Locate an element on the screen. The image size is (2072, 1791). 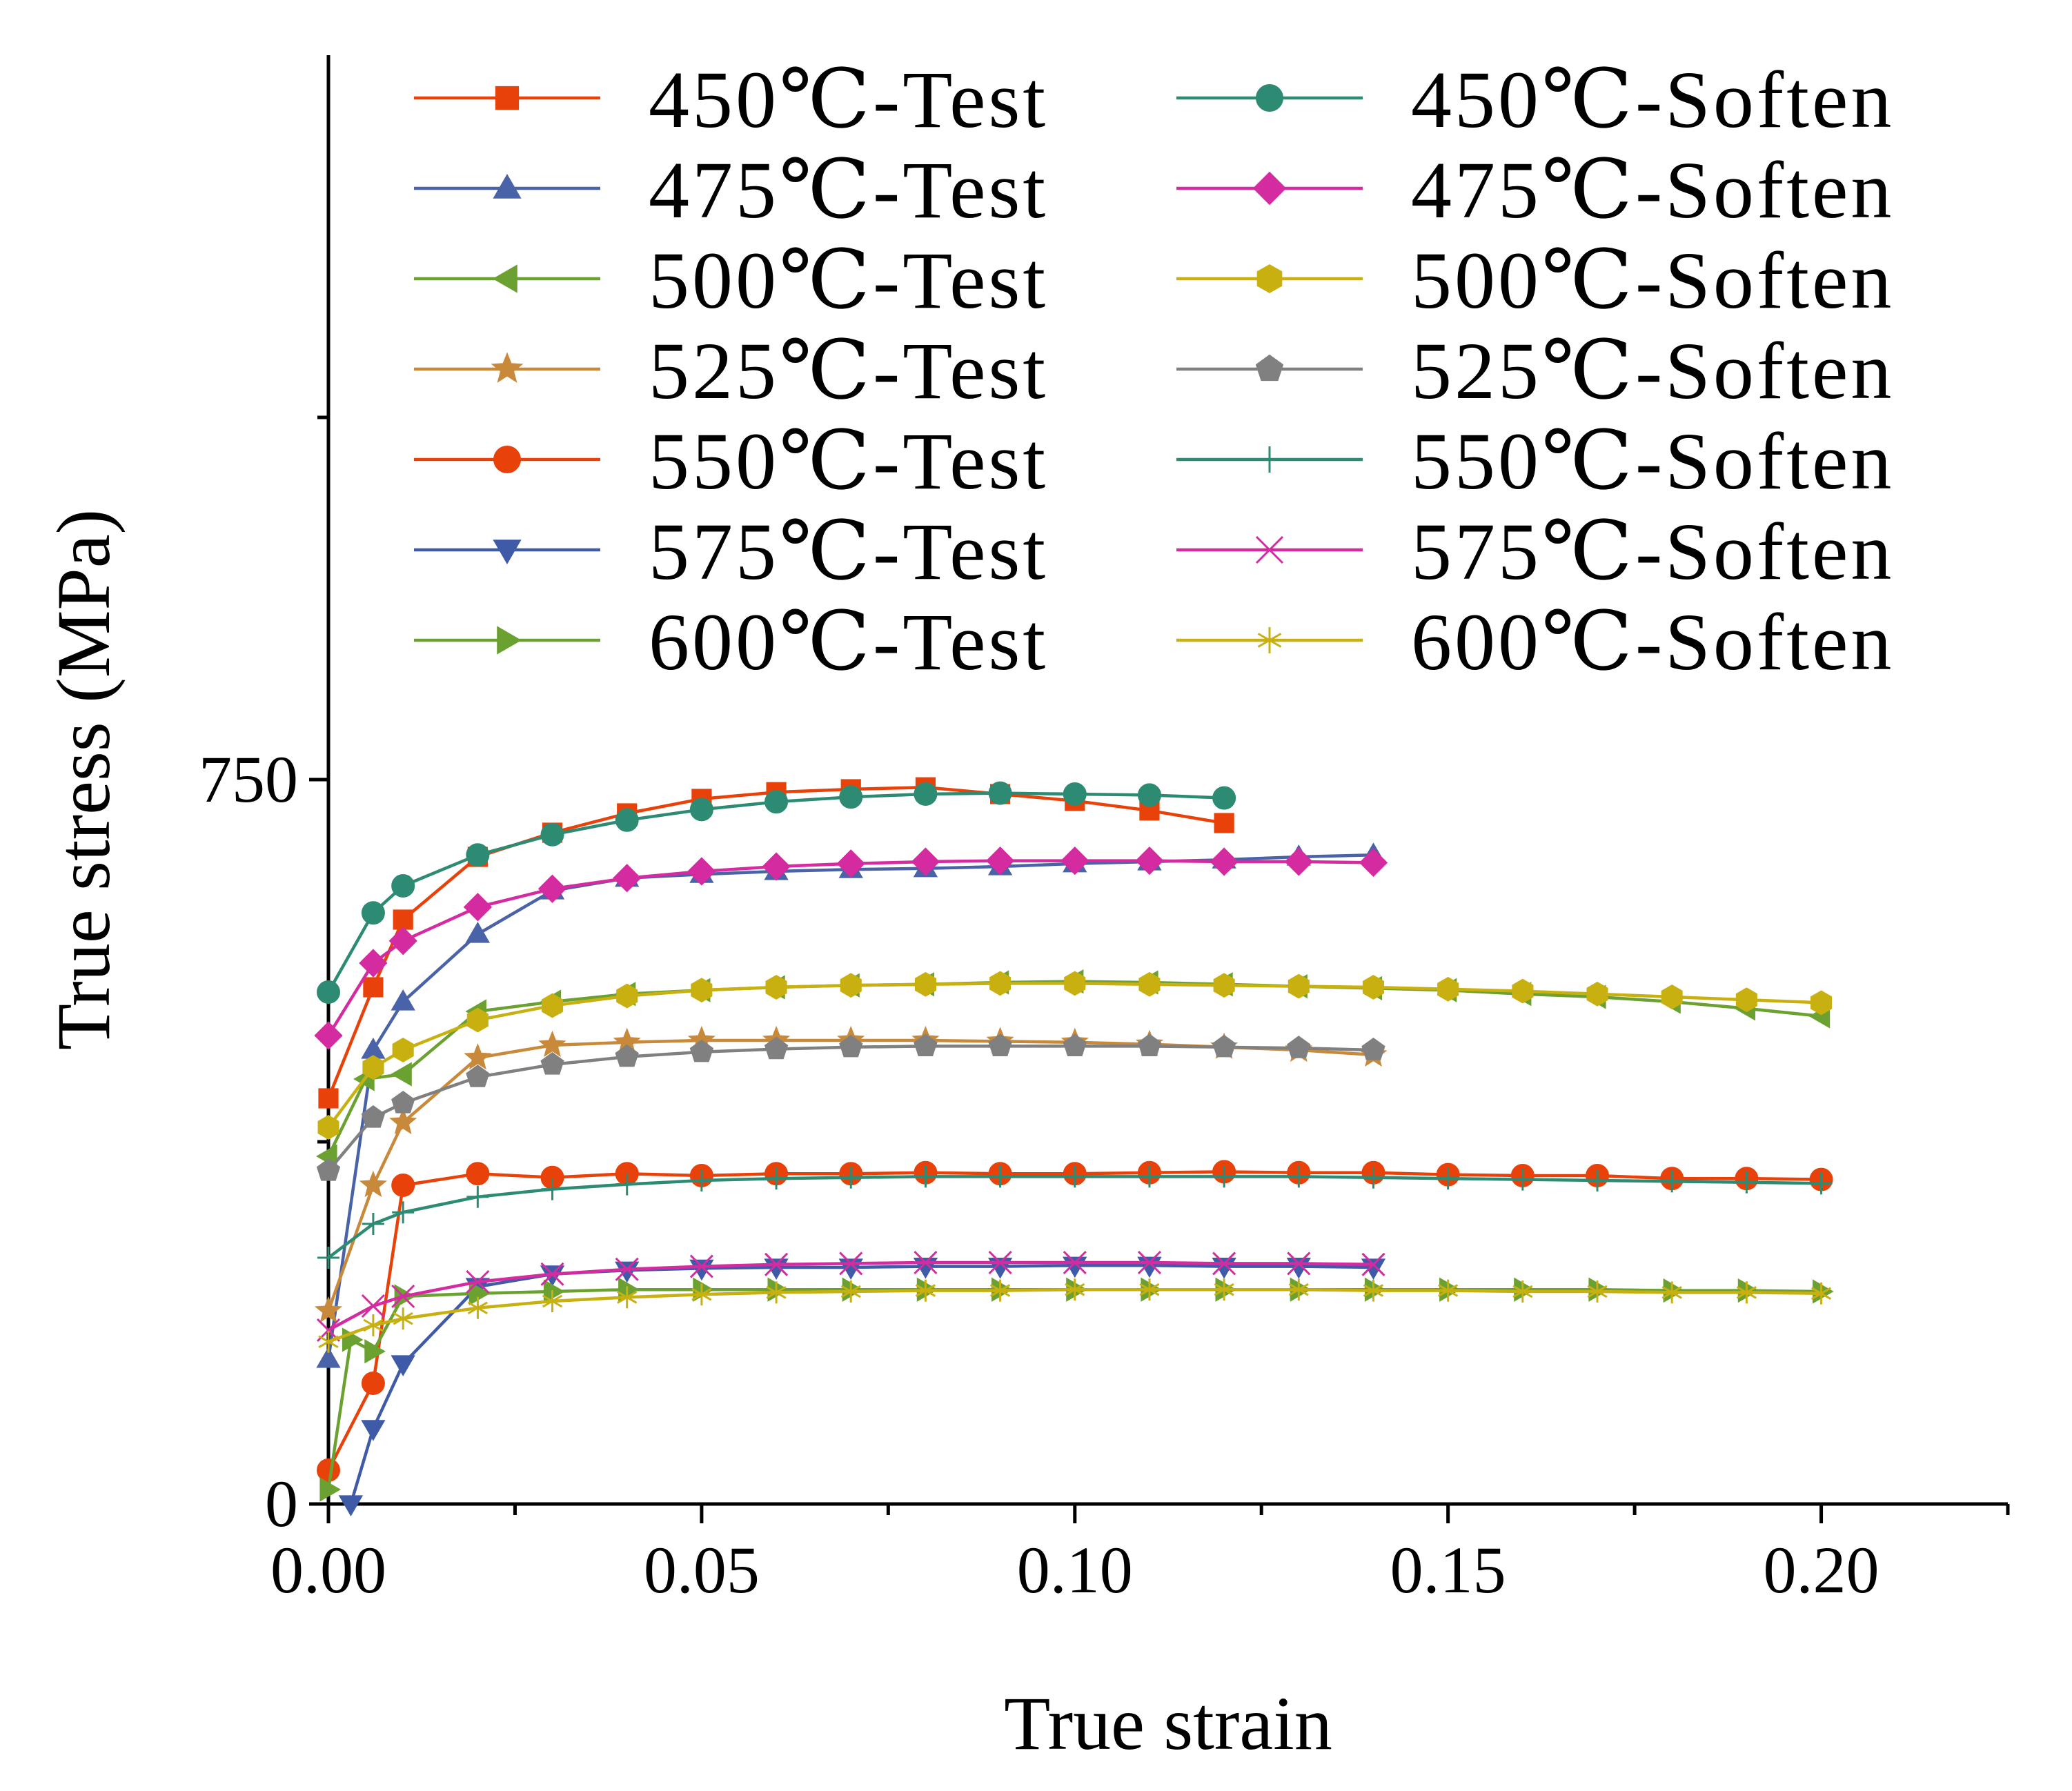
x-axis-title: True strain is located at coordinates (1168, 1723).